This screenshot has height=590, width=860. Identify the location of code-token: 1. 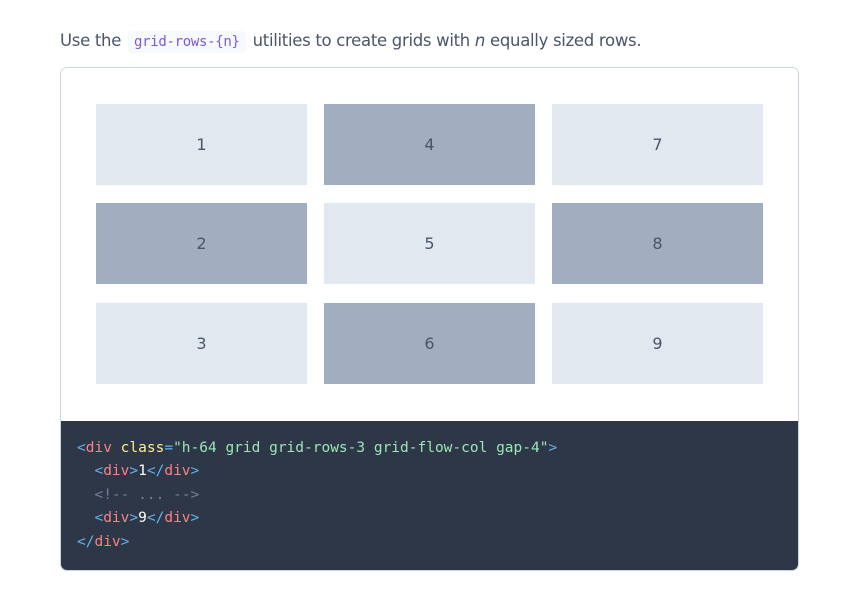
(142, 471).